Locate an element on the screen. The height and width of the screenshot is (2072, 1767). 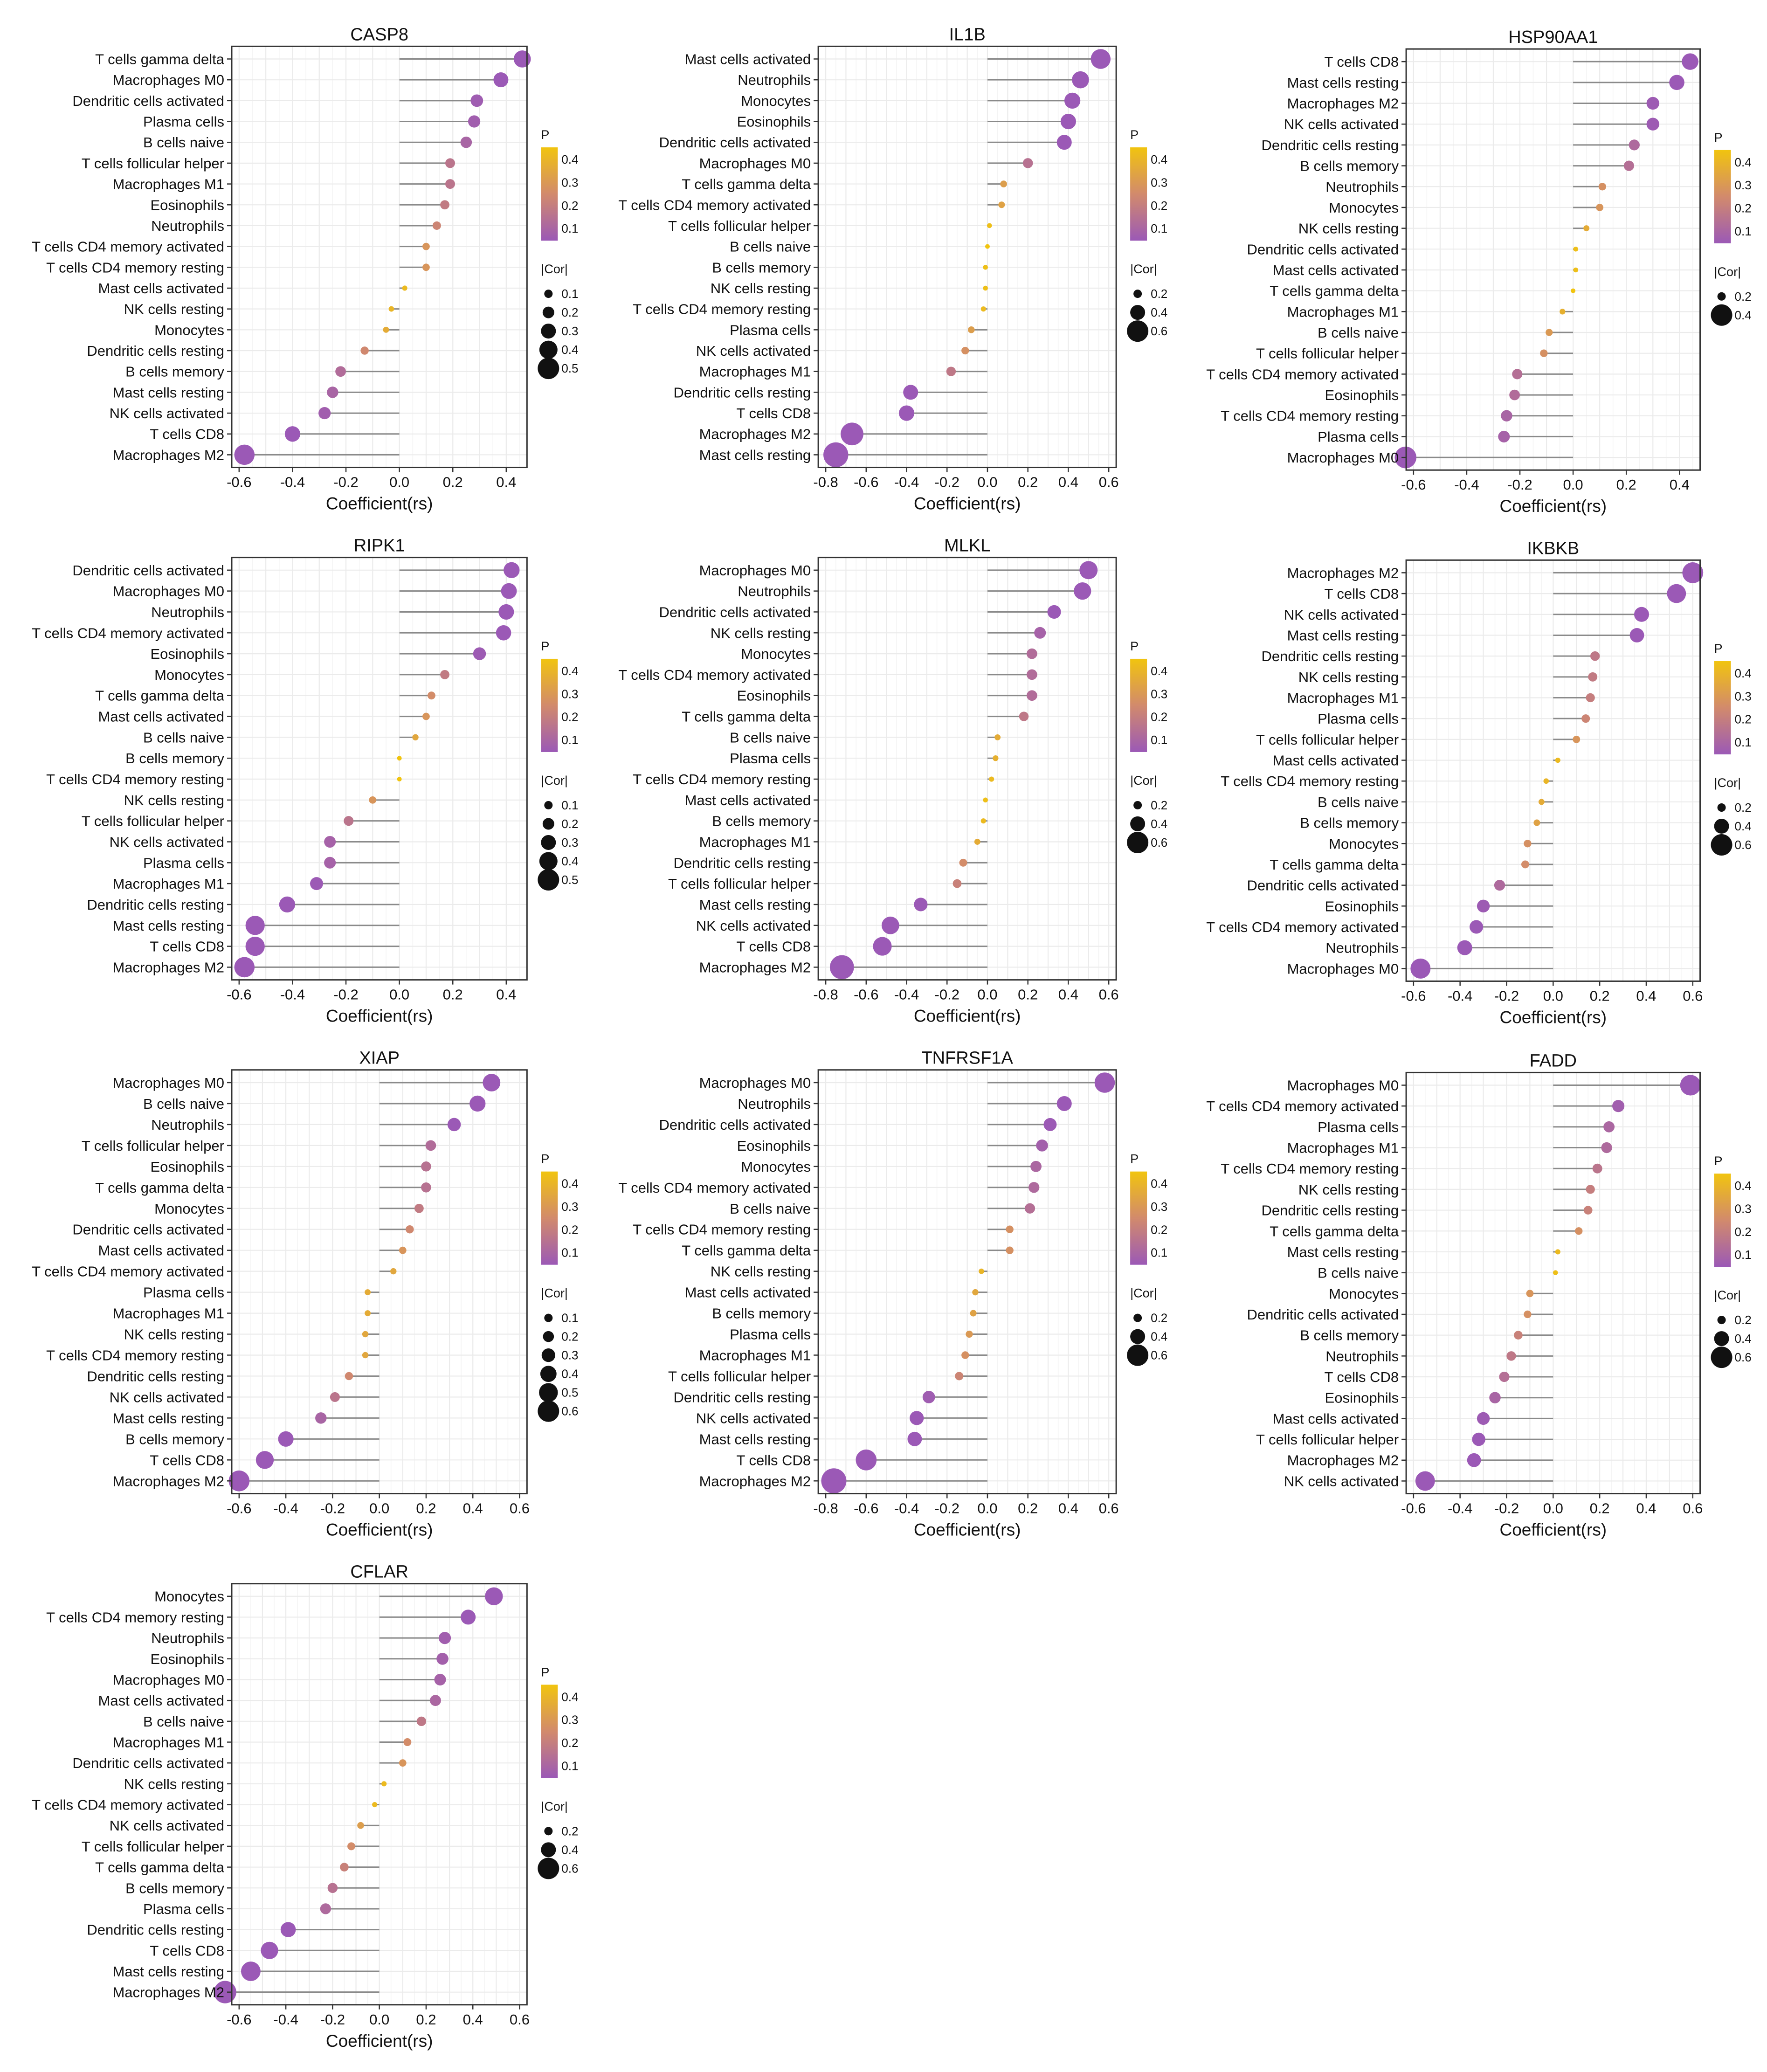
category-label: Mast cells activated is located at coordinates (748, 59).